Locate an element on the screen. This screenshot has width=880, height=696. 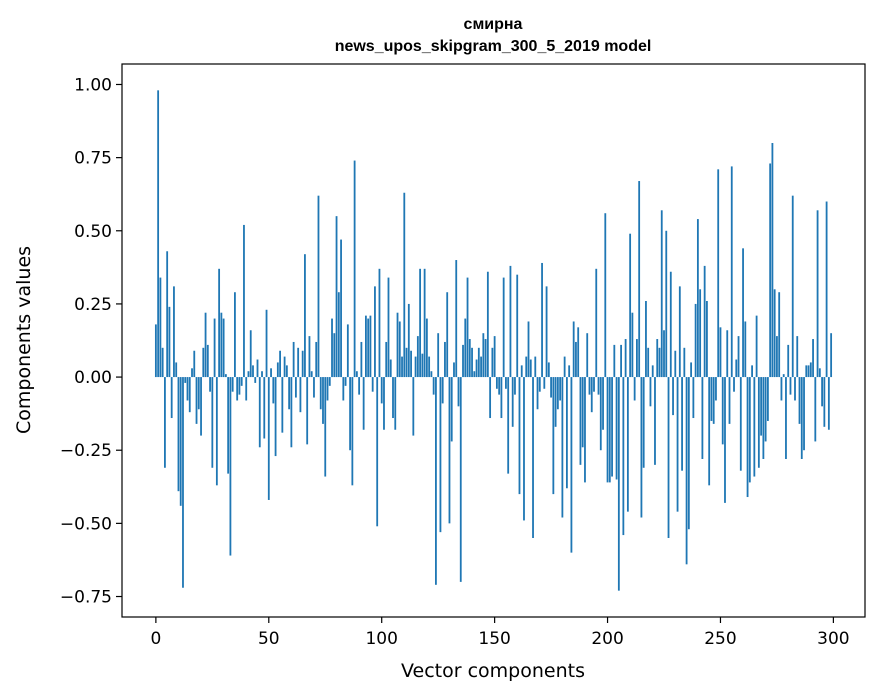
chart-subtitle: news_upos_skipgram_300_5_2019 model is located at coordinates (493, 46).